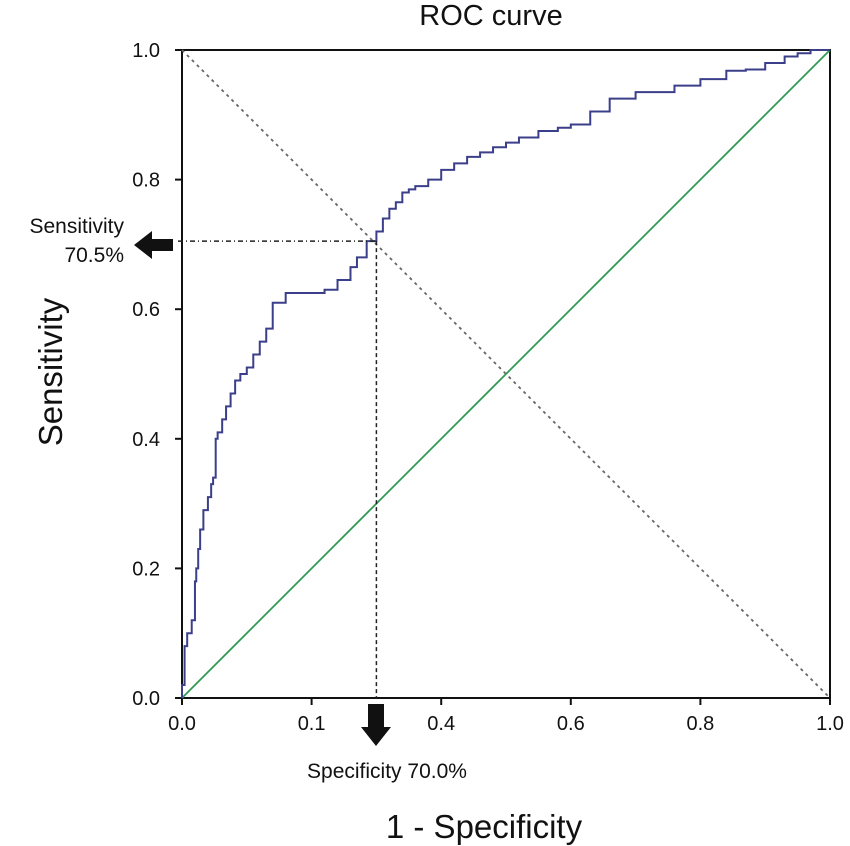 The height and width of the screenshot is (846, 850). I want to click on chart-title: ROC curve, so click(490, 16).